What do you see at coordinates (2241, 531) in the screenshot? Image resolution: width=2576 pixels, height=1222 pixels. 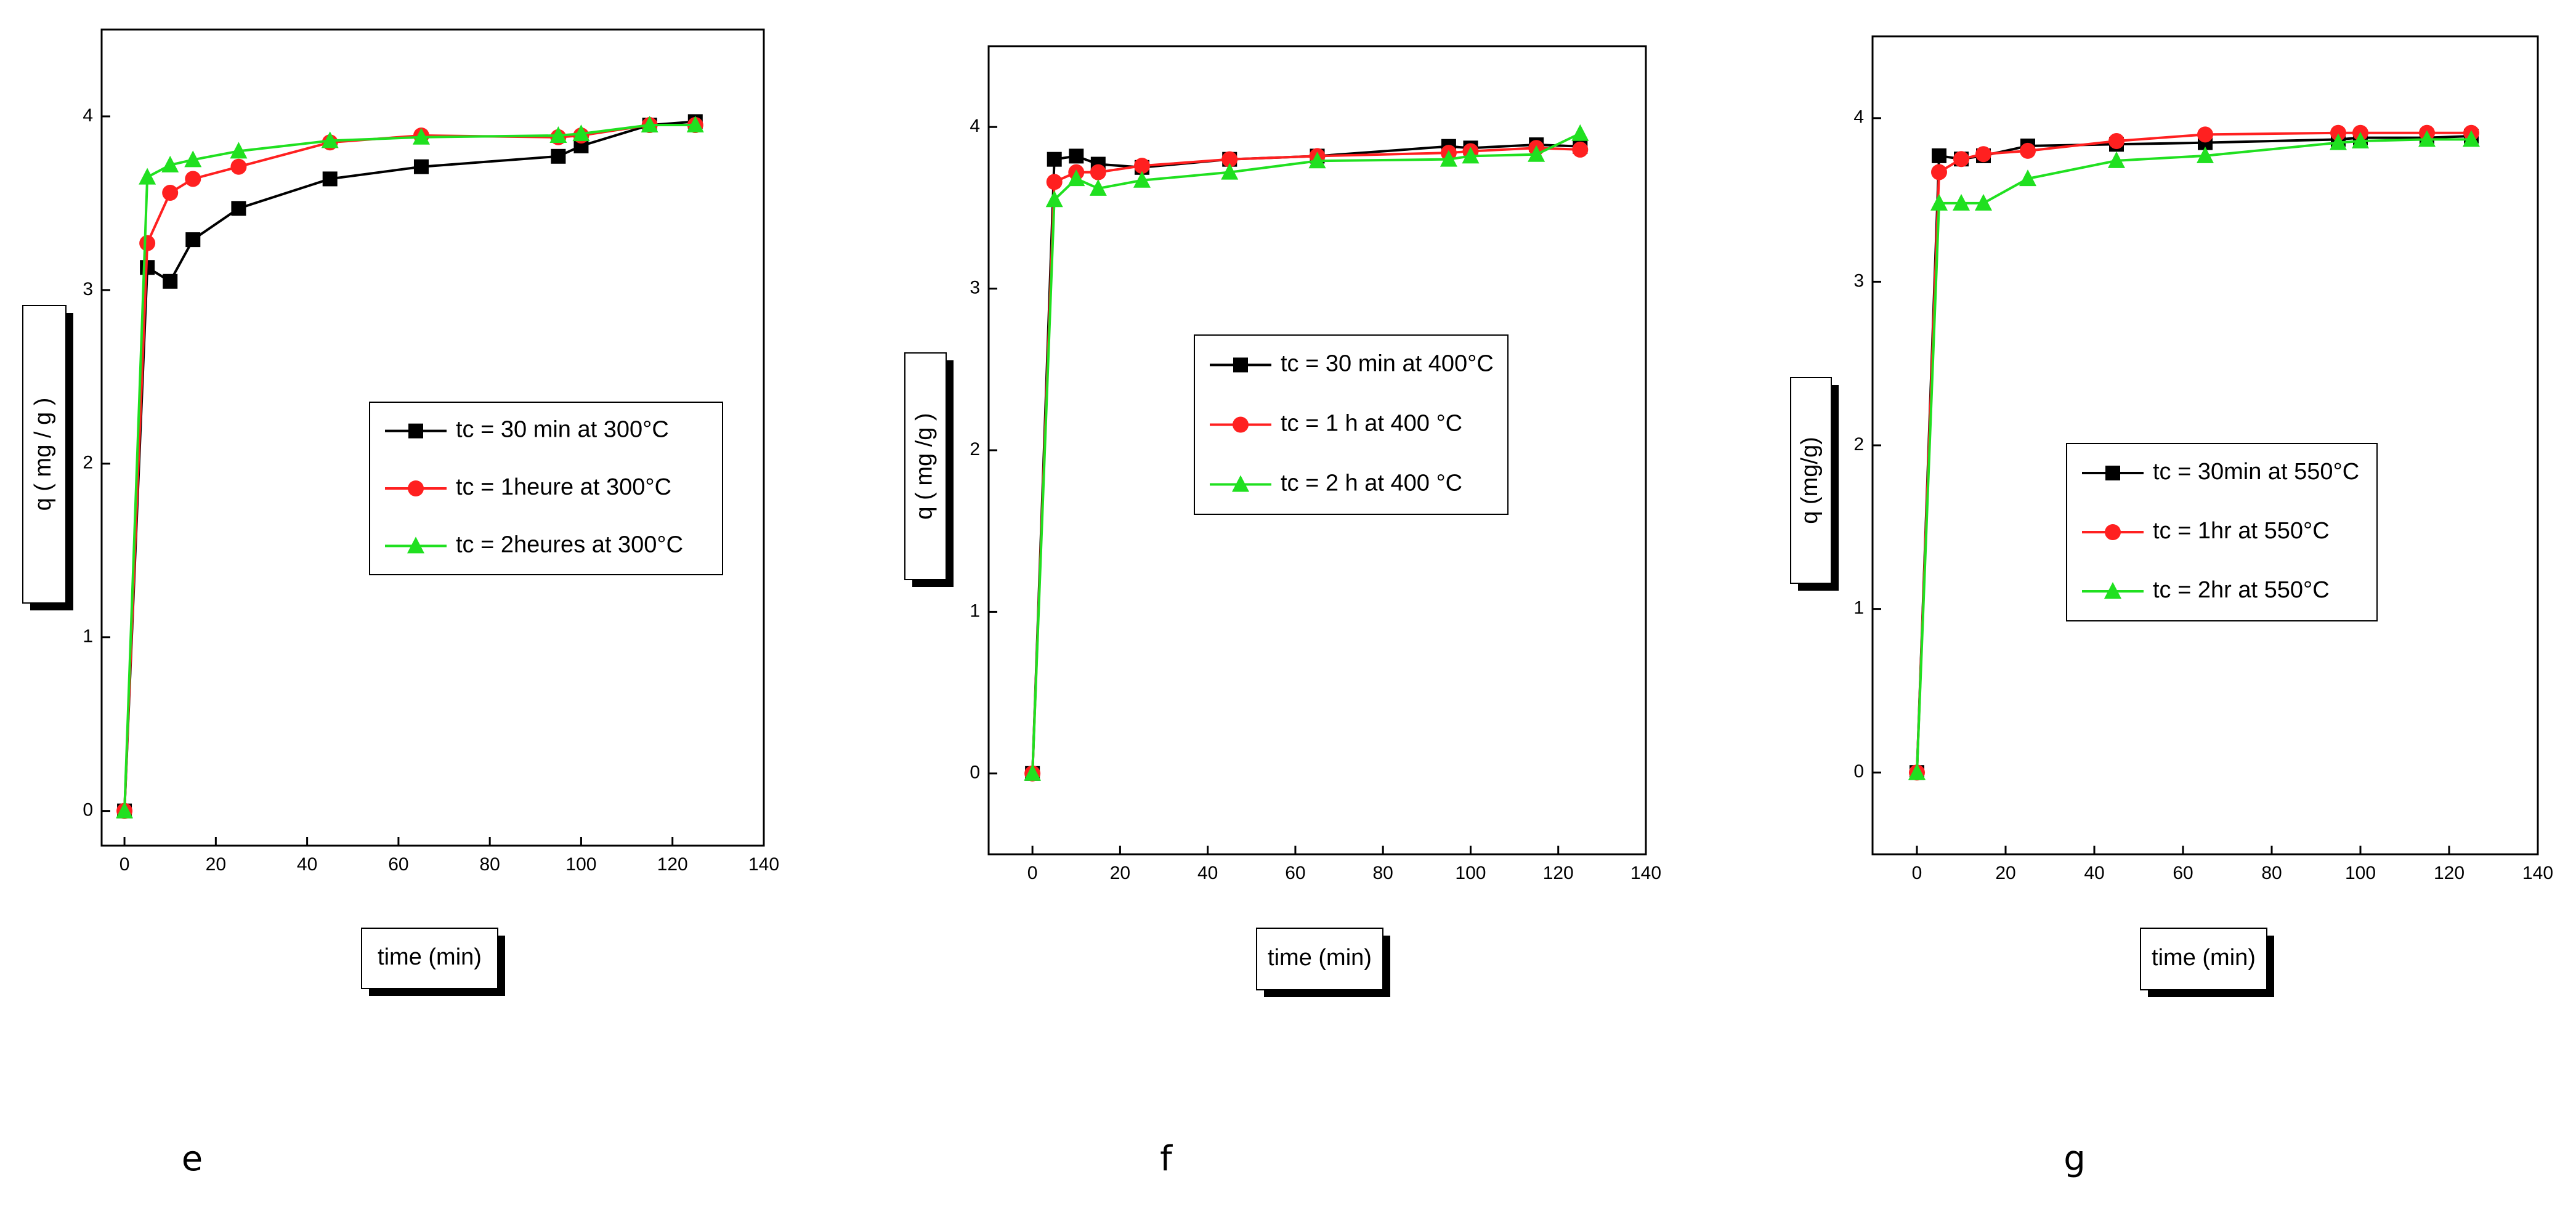 I see `legend-text: tc = 1hr at 550°C` at bounding box center [2241, 531].